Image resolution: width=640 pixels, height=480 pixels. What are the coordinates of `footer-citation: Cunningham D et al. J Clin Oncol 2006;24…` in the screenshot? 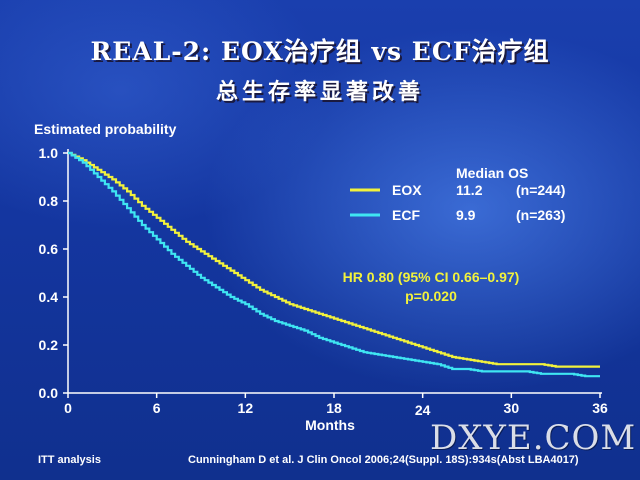 It's located at (383, 460).